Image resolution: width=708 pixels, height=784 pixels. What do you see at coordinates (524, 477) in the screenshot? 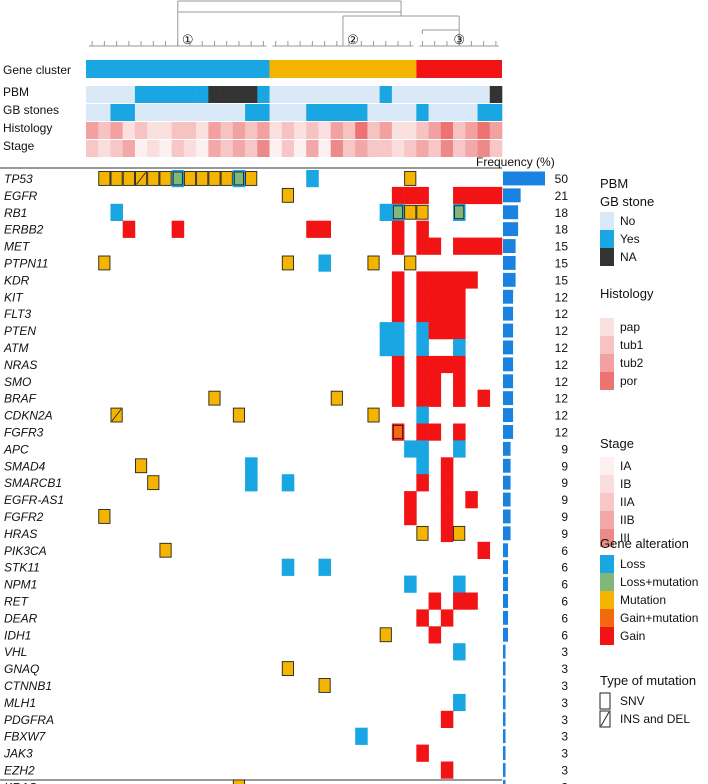
I see `frequency-bars` at bounding box center [524, 477].